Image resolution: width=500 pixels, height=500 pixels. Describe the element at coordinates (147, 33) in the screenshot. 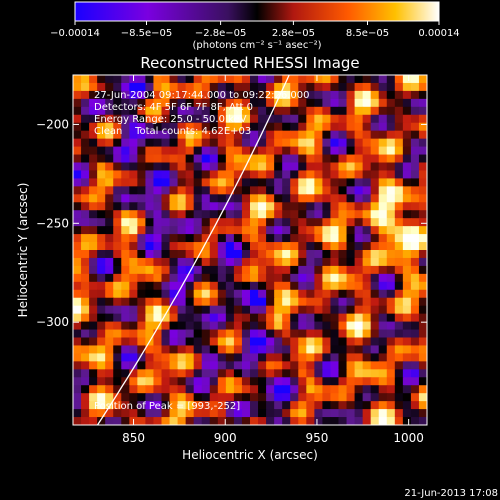

I see `colorbar-tick-label: −8.5e−05` at that location.